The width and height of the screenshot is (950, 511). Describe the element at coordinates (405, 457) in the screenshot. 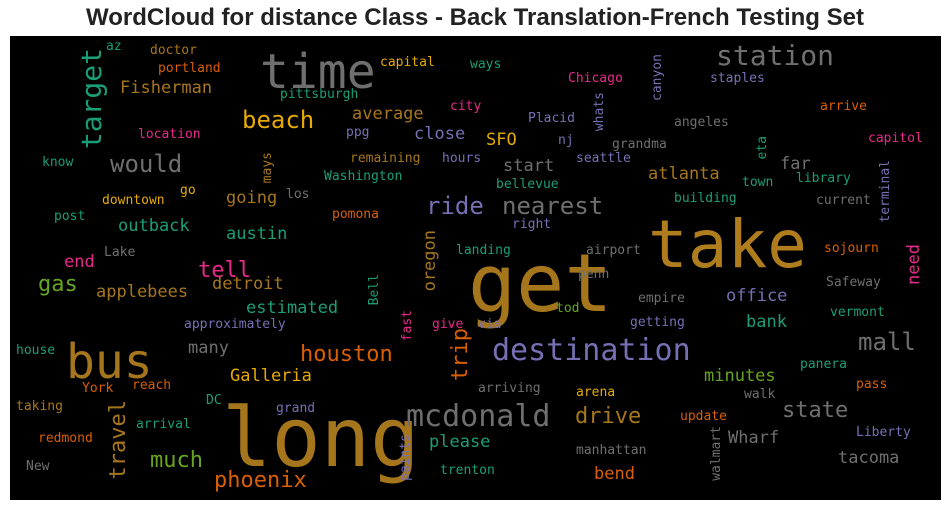

I see `word-paints: paints` at that location.